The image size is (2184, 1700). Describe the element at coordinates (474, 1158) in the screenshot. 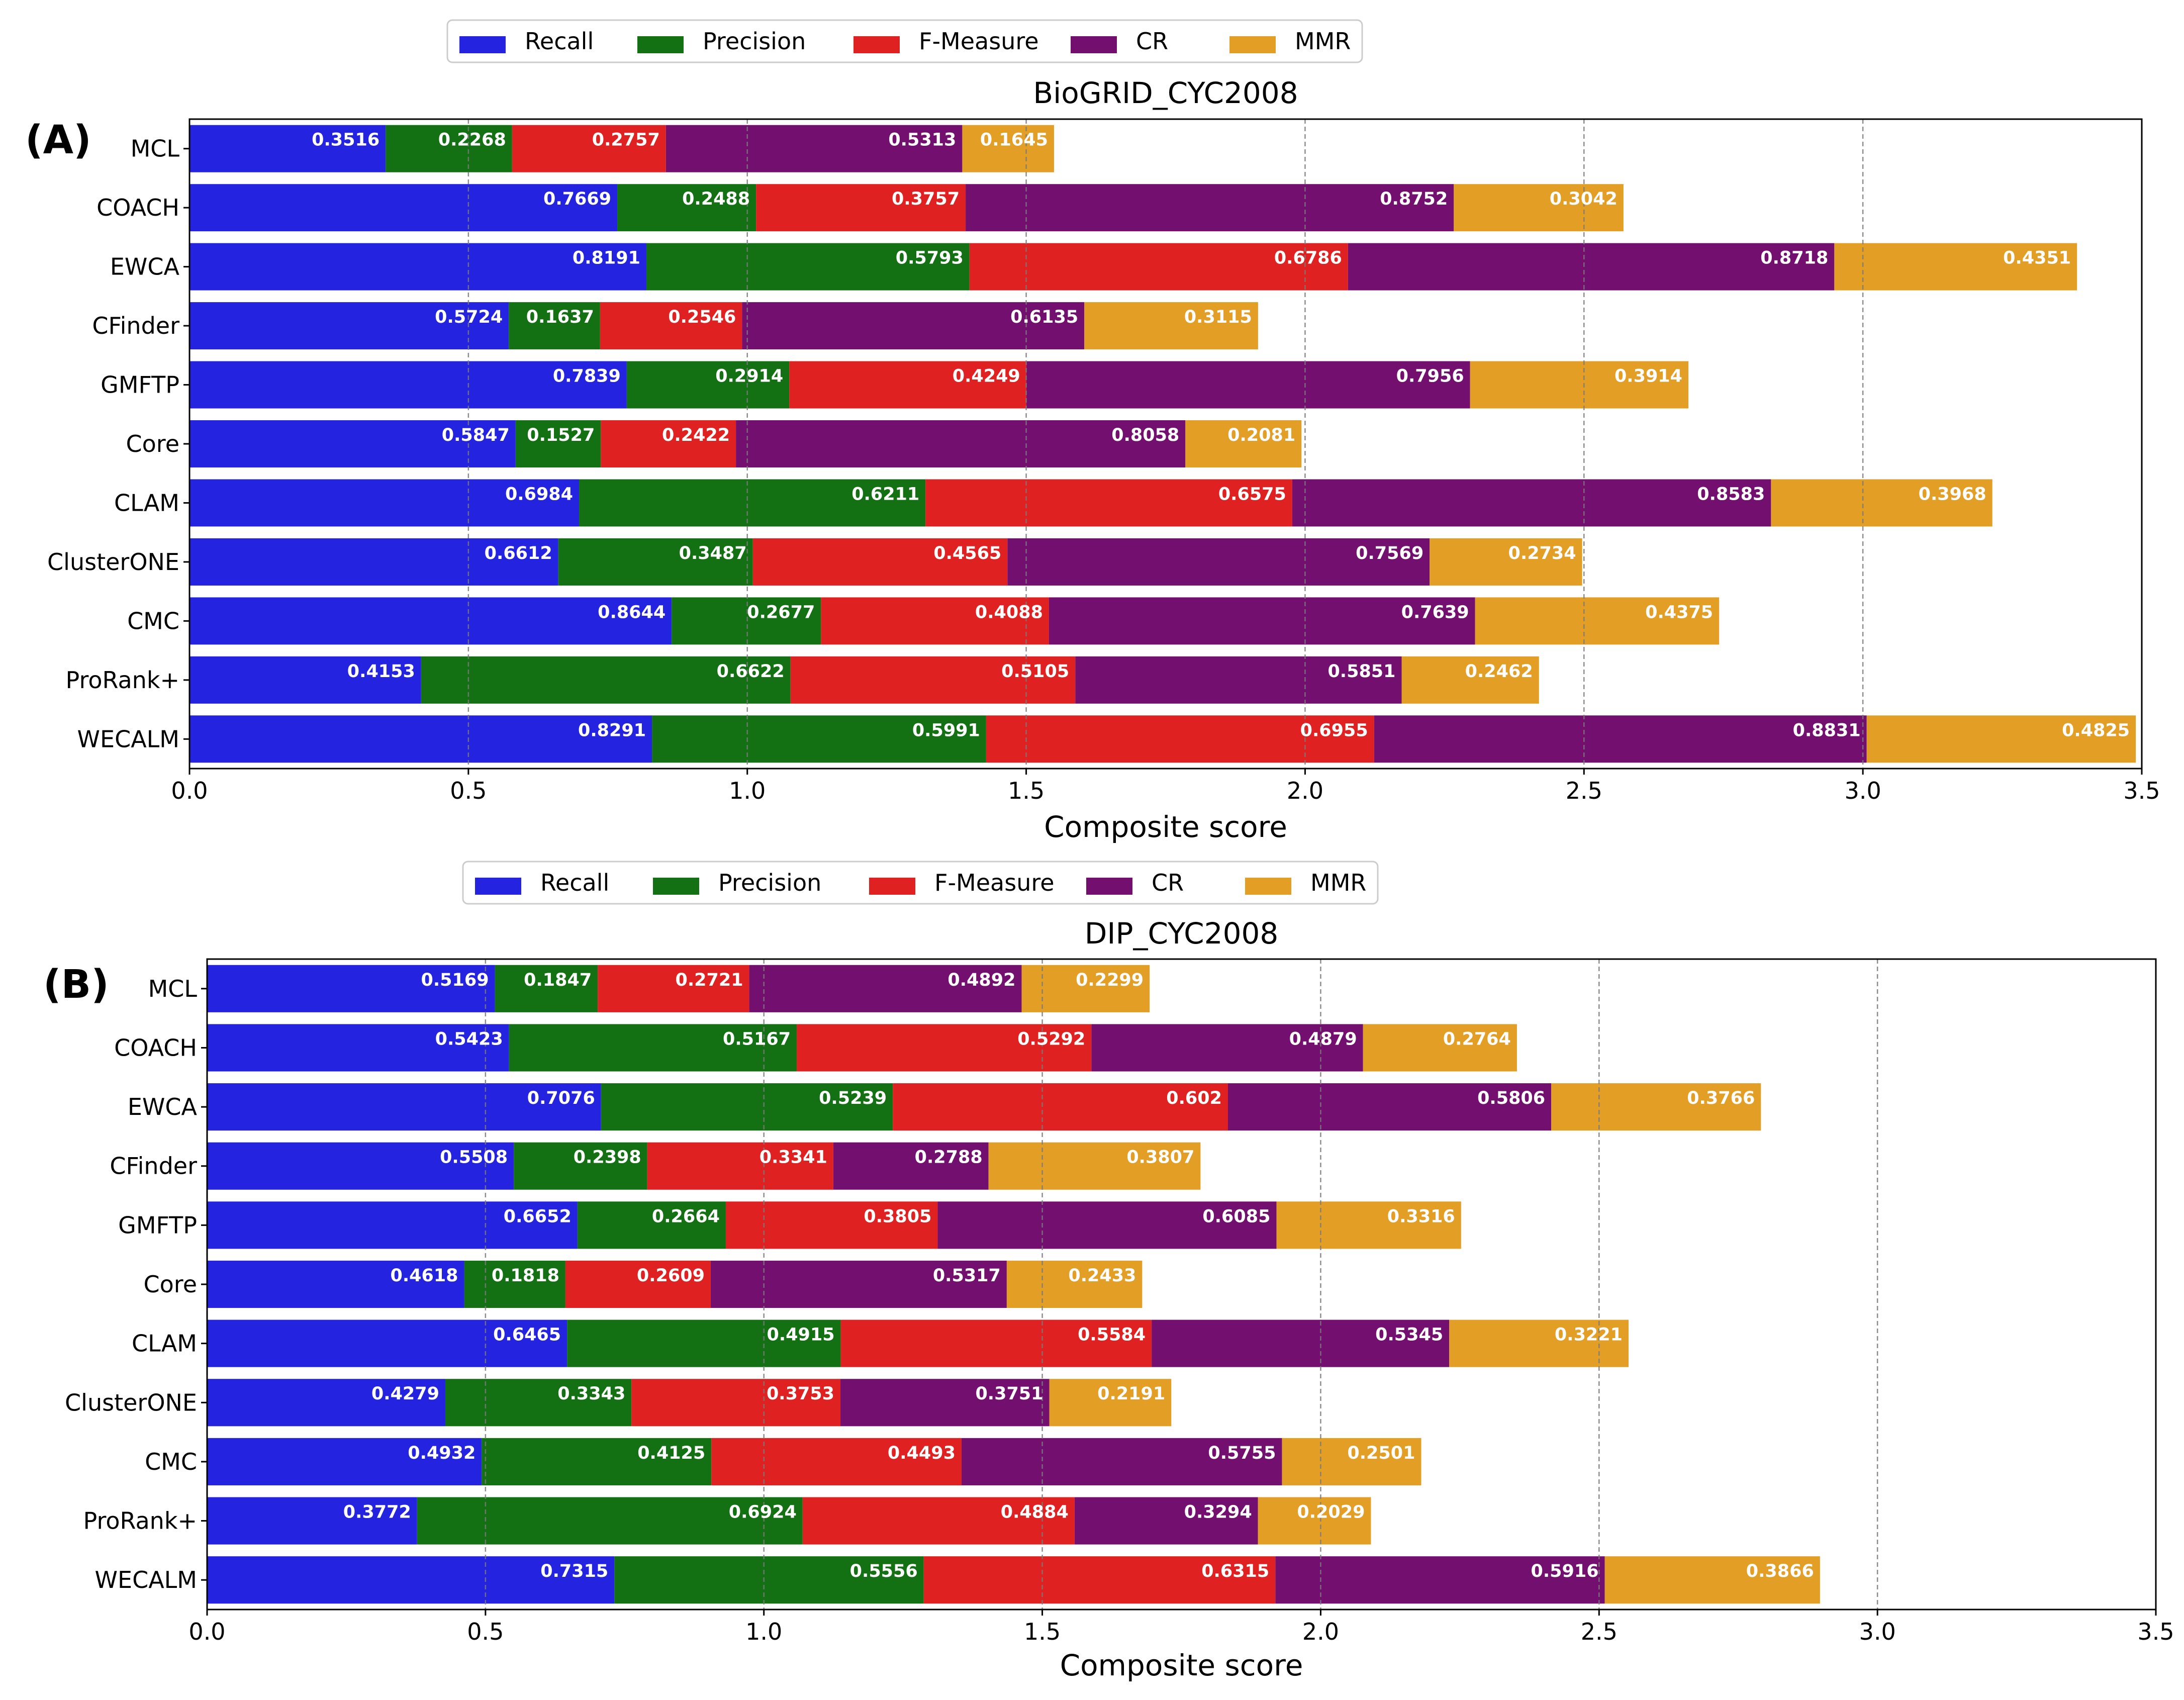

I see `data-label: 0.5508` at that location.